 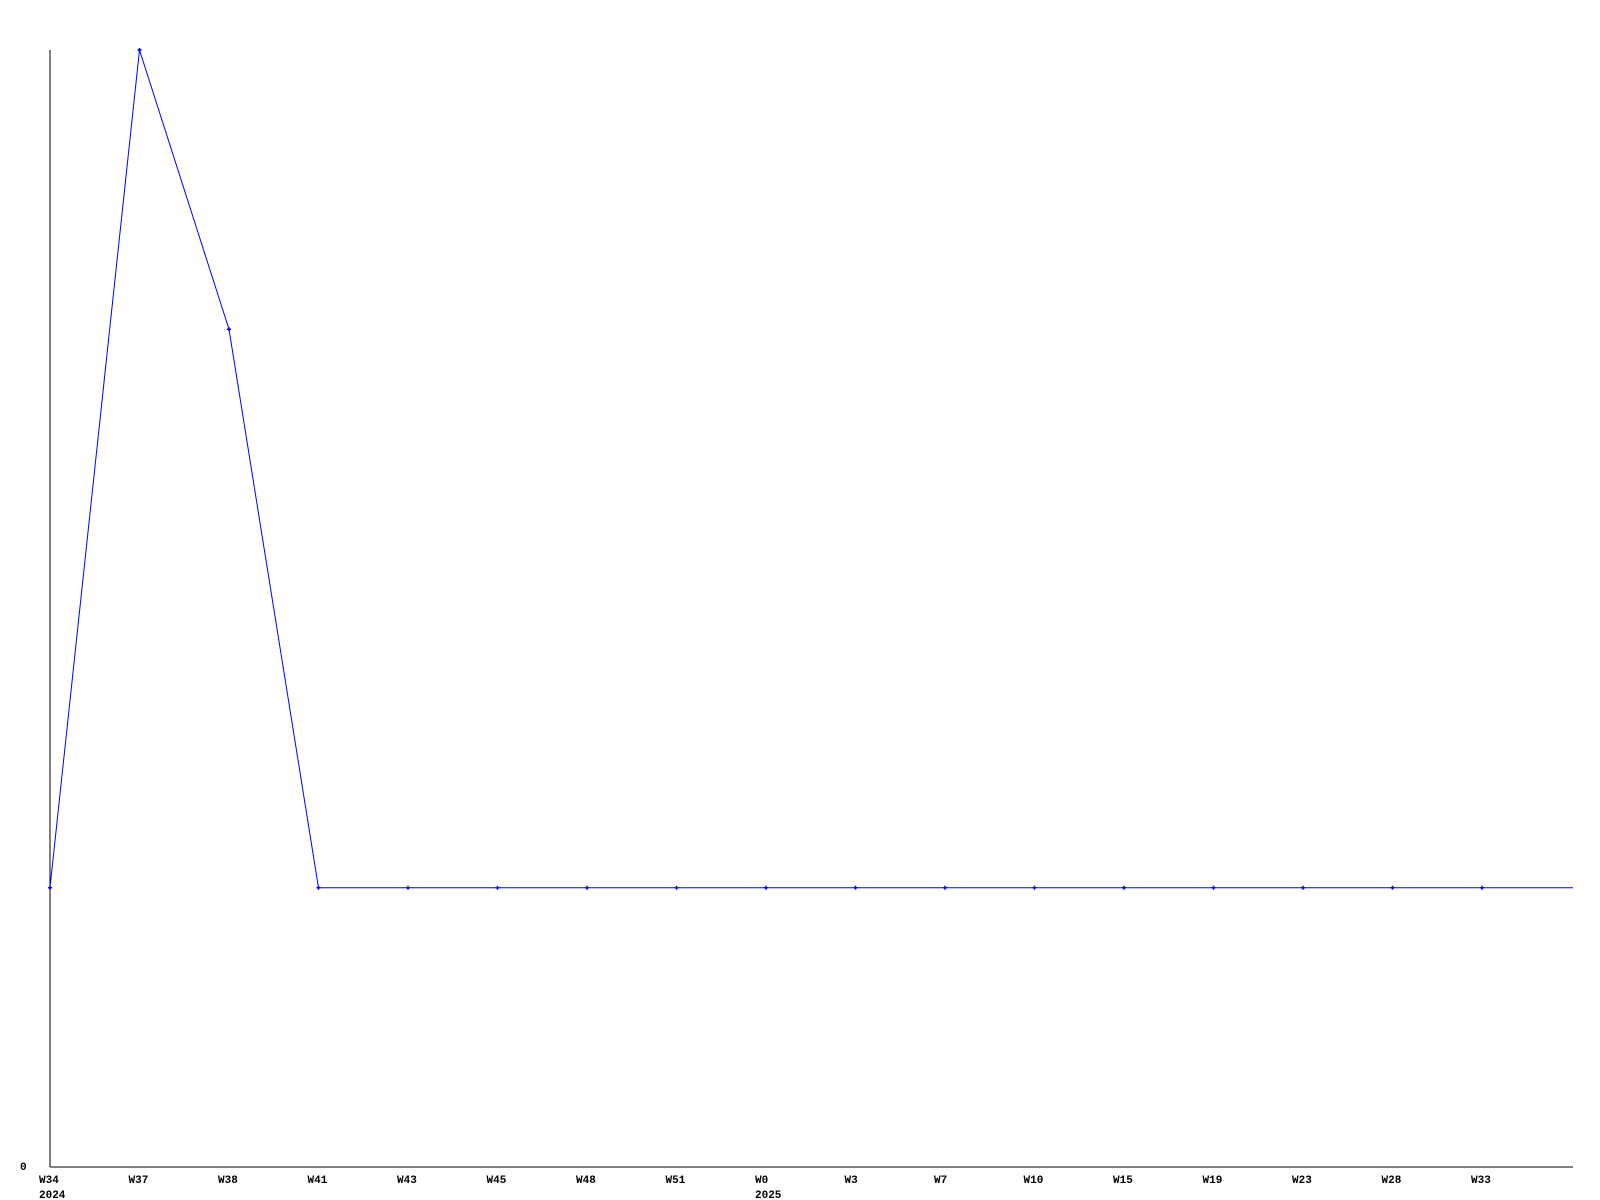 What do you see at coordinates (768, 1195) in the screenshot?
I see `year-label: 2025` at bounding box center [768, 1195].